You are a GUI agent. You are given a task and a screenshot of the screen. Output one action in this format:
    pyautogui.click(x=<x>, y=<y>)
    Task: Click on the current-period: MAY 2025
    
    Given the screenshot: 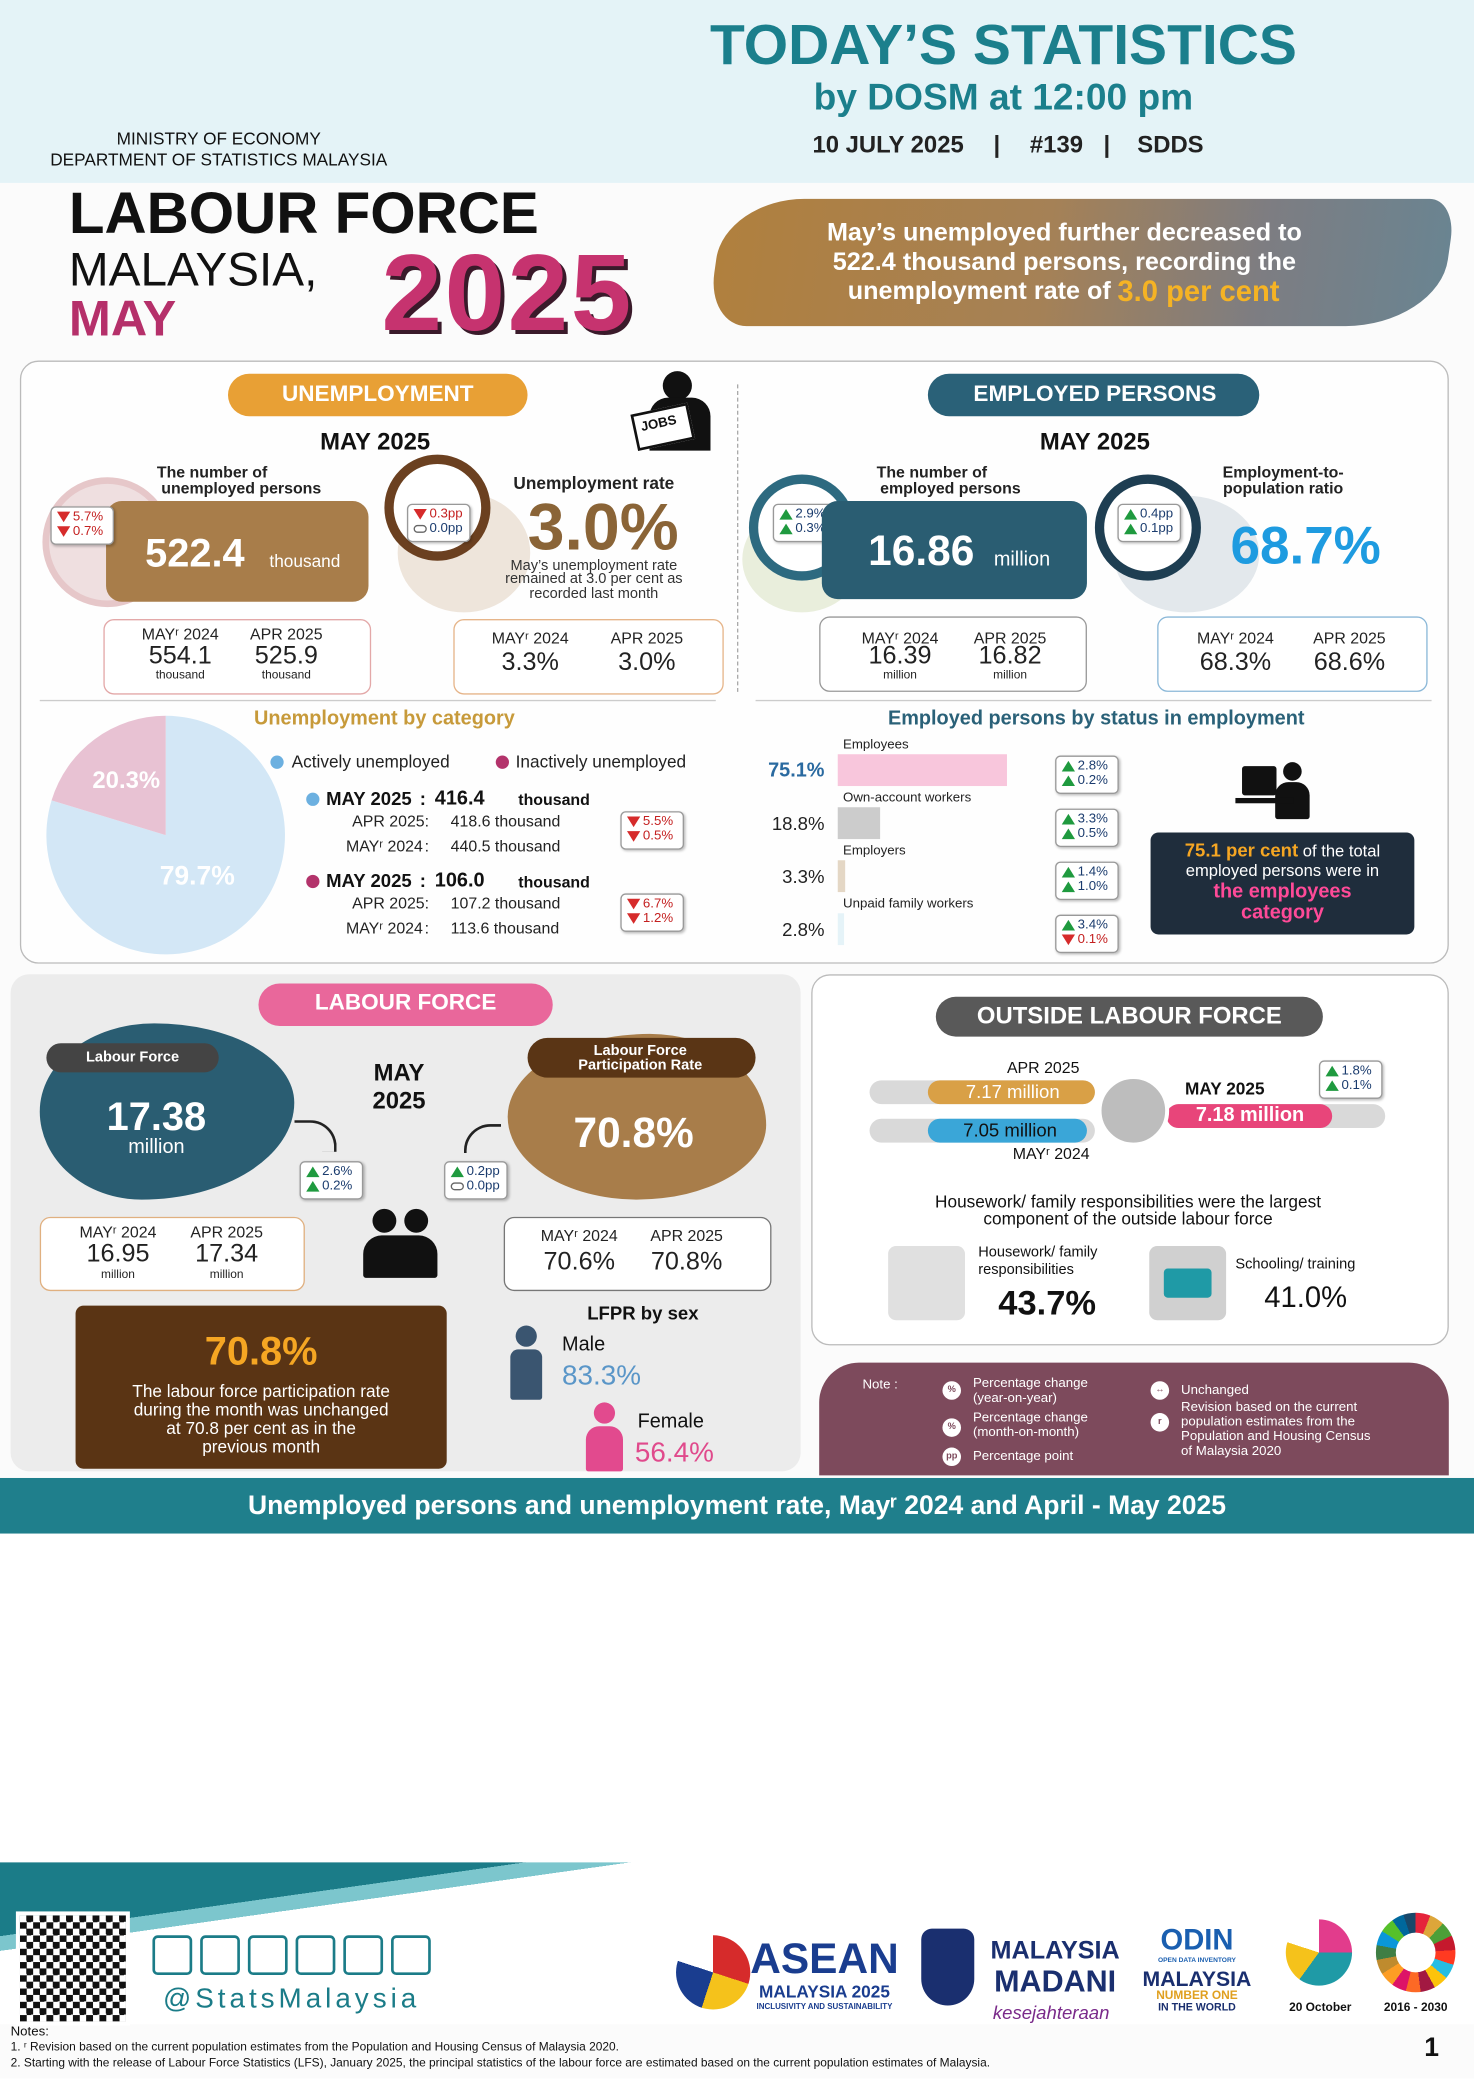 What is the action you would take?
    pyautogui.click(x=1225, y=1088)
    